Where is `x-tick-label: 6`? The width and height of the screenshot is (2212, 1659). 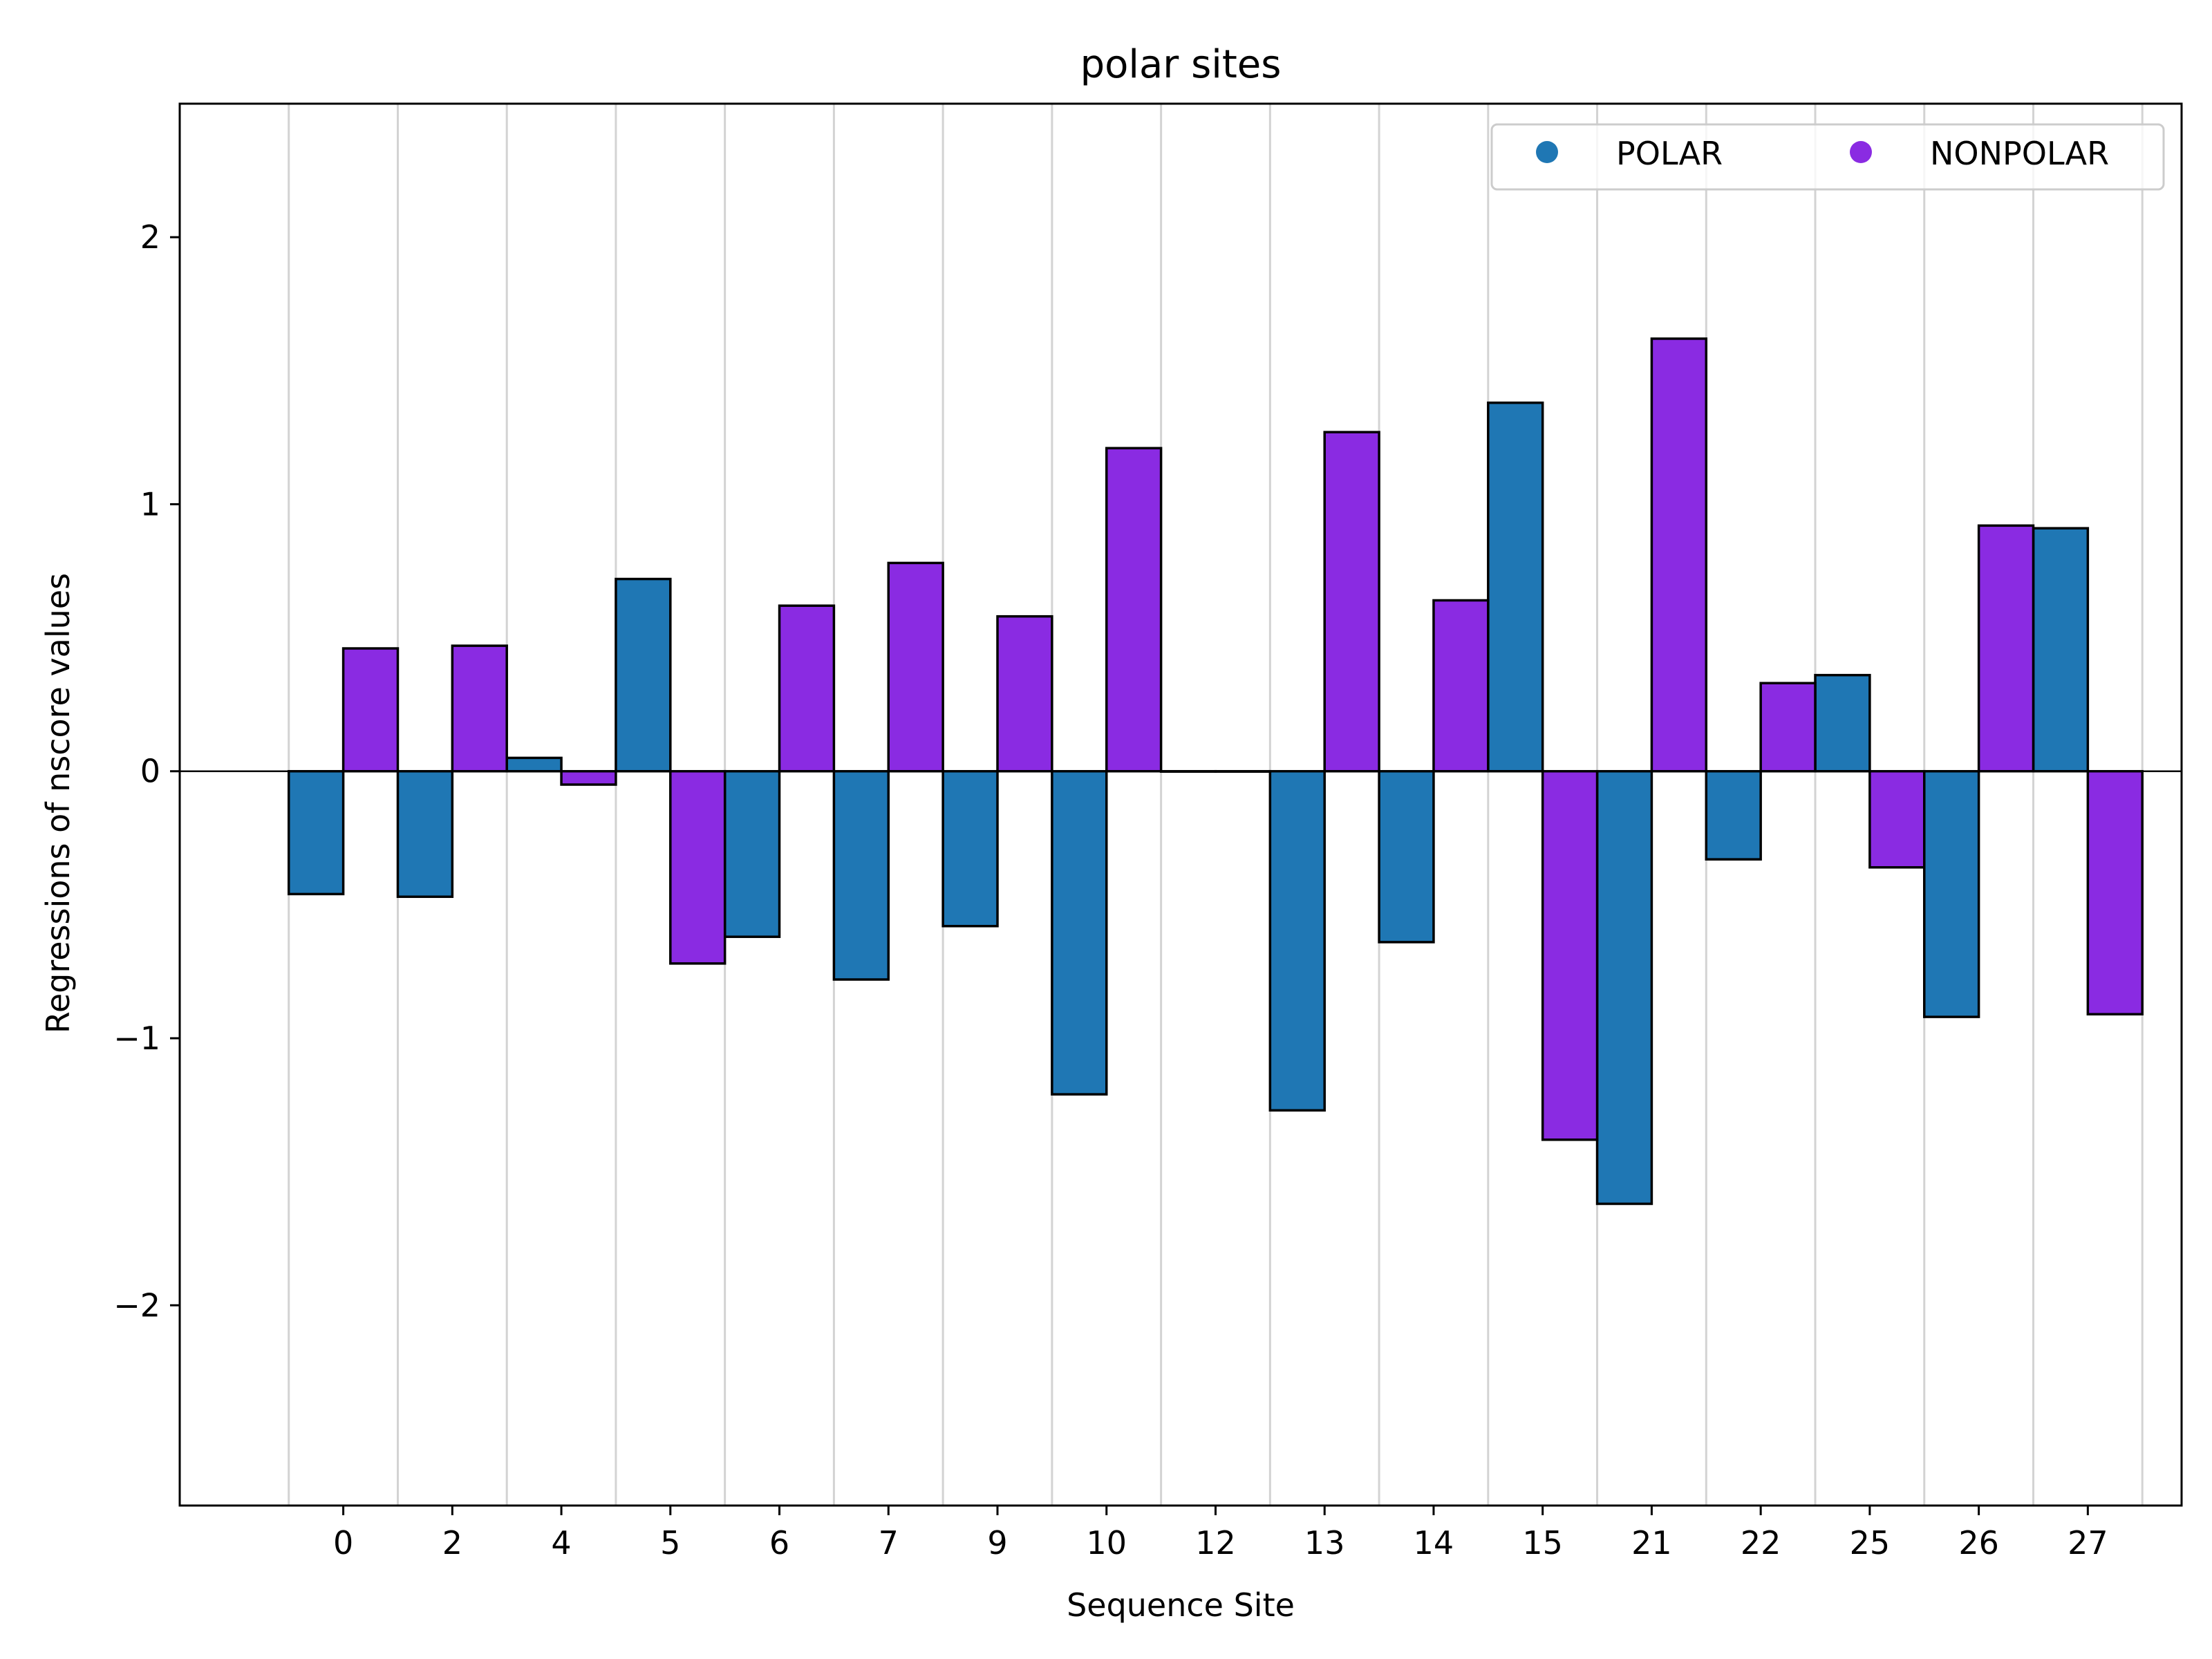 x-tick-label: 6 is located at coordinates (779, 1543).